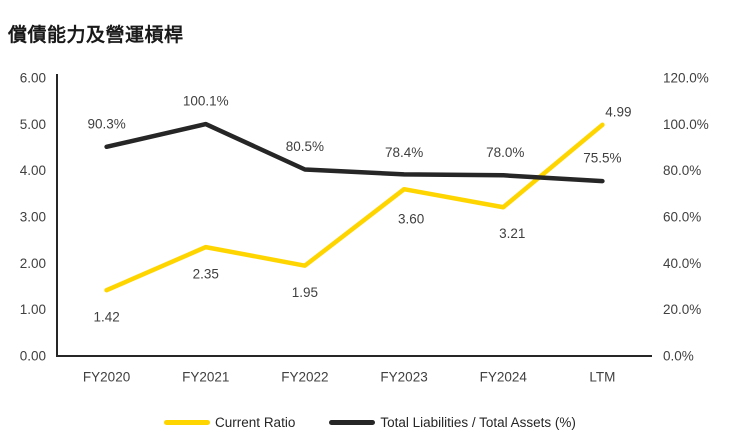 This screenshot has width=740, height=443. I want to click on right-axis-tick-label: 60.0%, so click(682, 217).